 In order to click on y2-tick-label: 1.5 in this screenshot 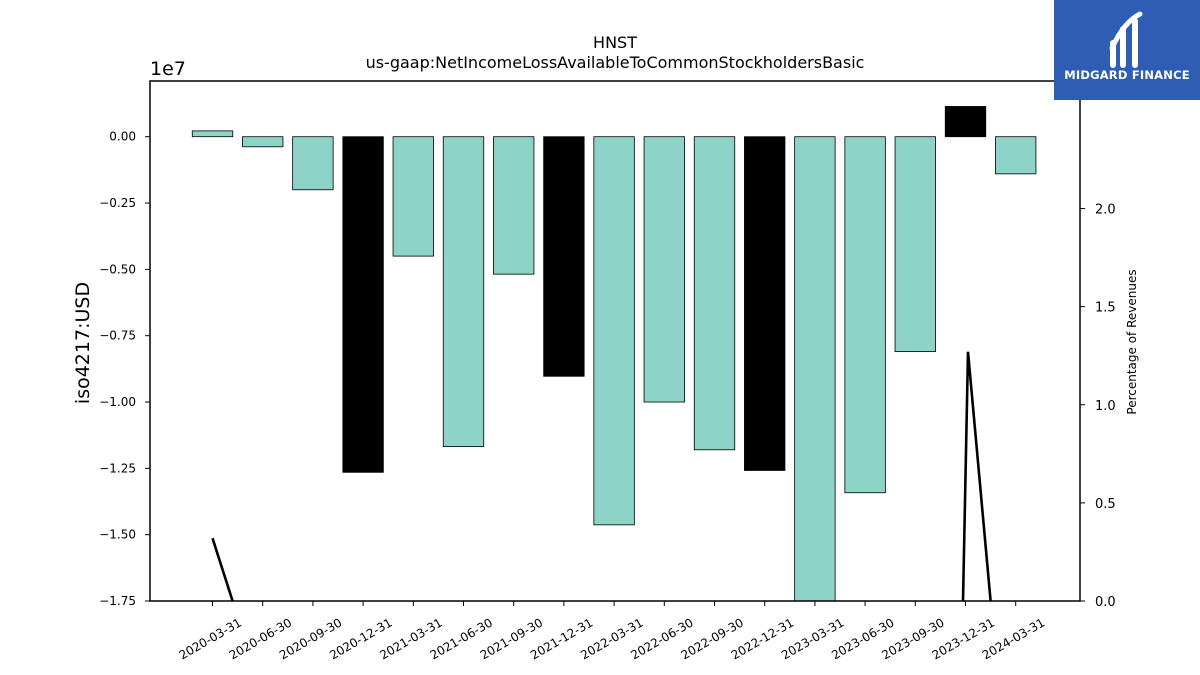, I will do `click(1105, 308)`.